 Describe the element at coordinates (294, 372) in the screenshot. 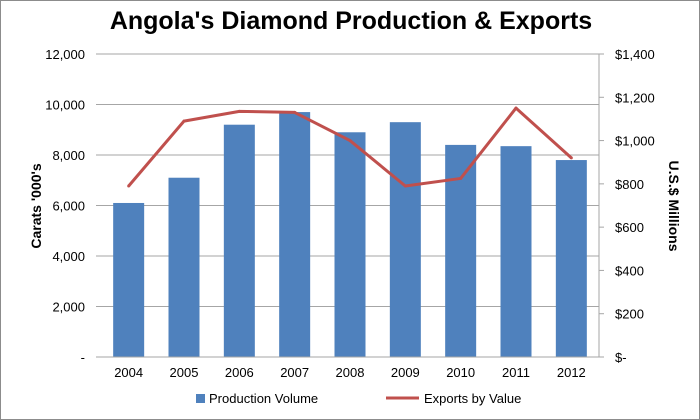

I see `x-tick-label: 2007` at that location.